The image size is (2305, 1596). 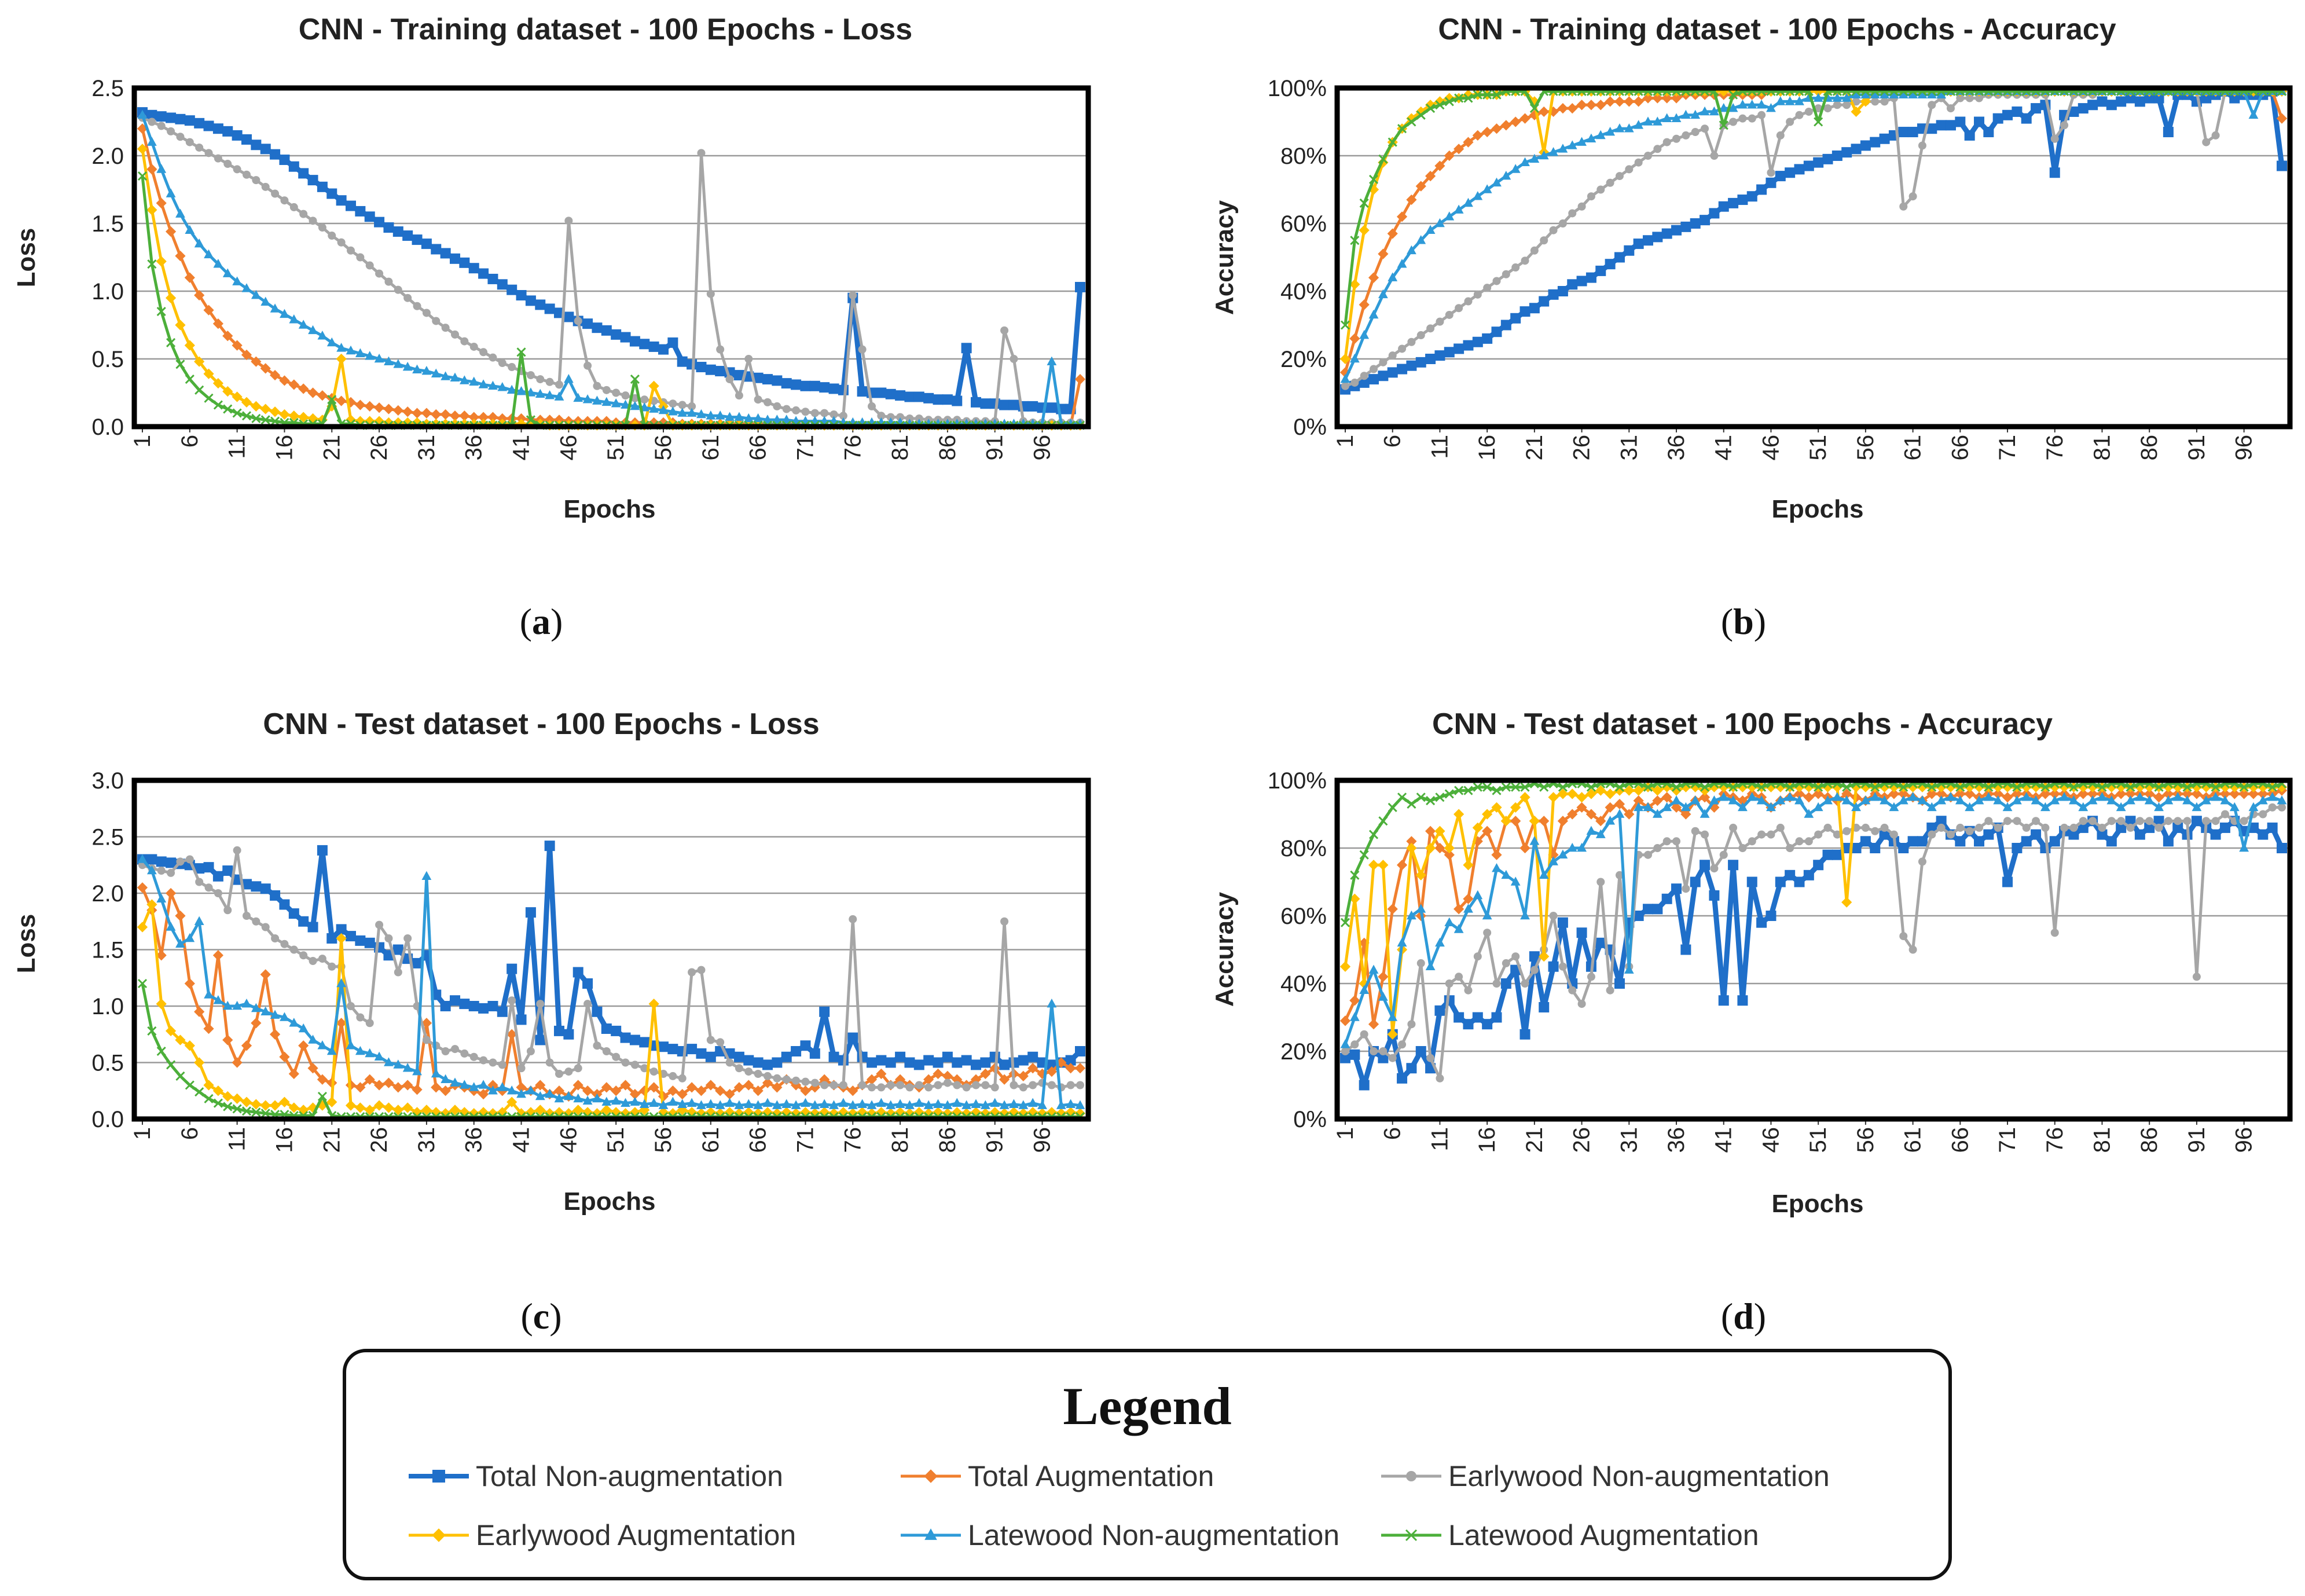 What do you see at coordinates (238, 447) in the screenshot?
I see `x-tick-label: 11` at bounding box center [238, 447].